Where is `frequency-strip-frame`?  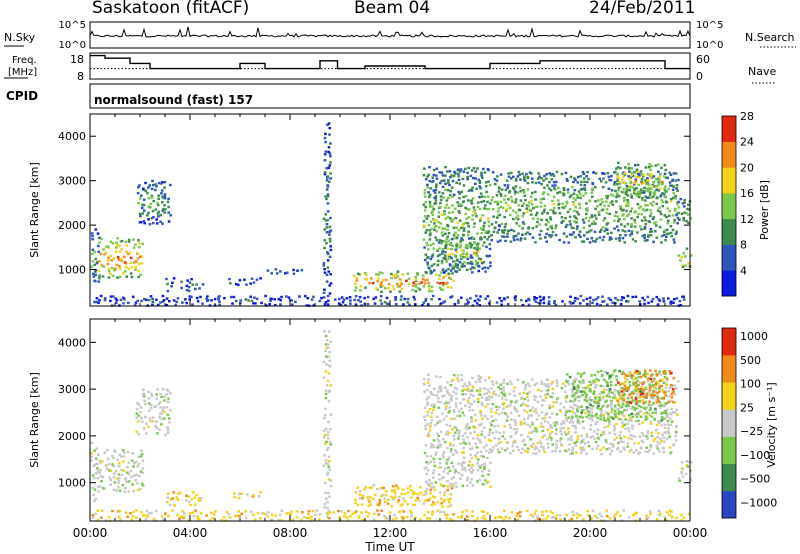
frequency-strip-frame is located at coordinates (390, 66).